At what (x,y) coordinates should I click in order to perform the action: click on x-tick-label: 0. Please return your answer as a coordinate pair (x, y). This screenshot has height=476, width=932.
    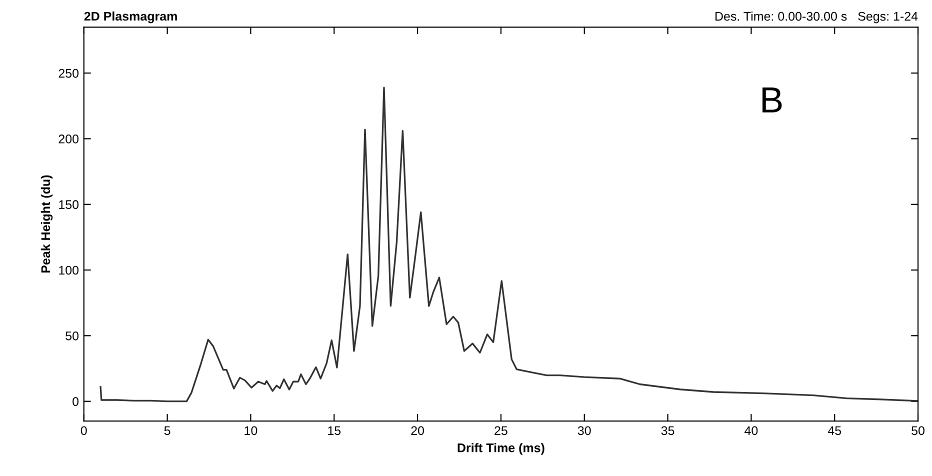
    Looking at the image, I should click on (83, 431).